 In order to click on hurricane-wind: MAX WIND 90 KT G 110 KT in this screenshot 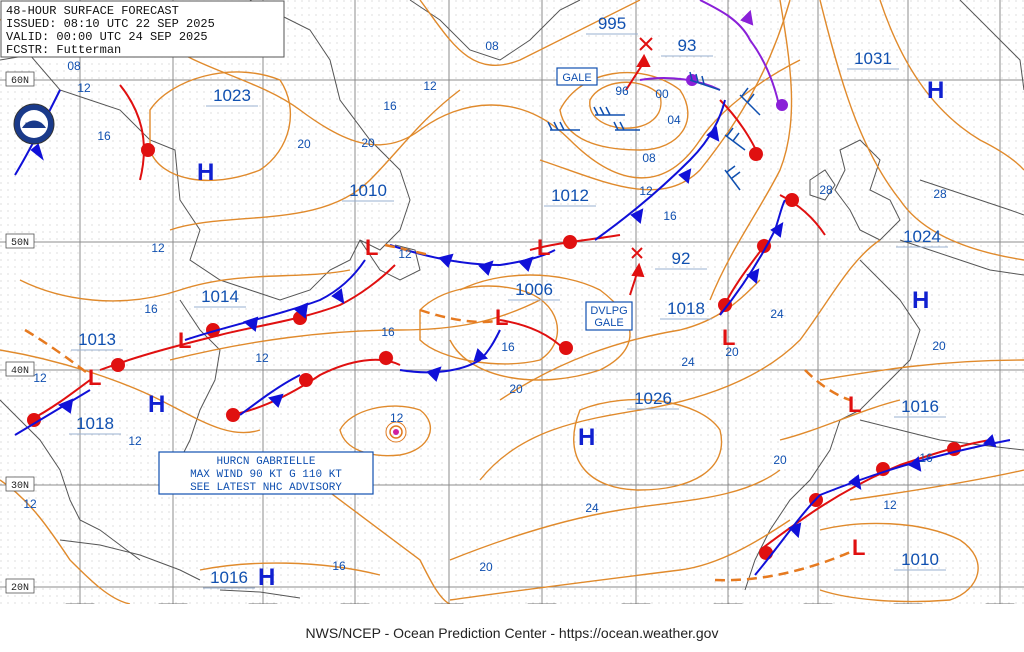, I will do `click(266, 475)`.